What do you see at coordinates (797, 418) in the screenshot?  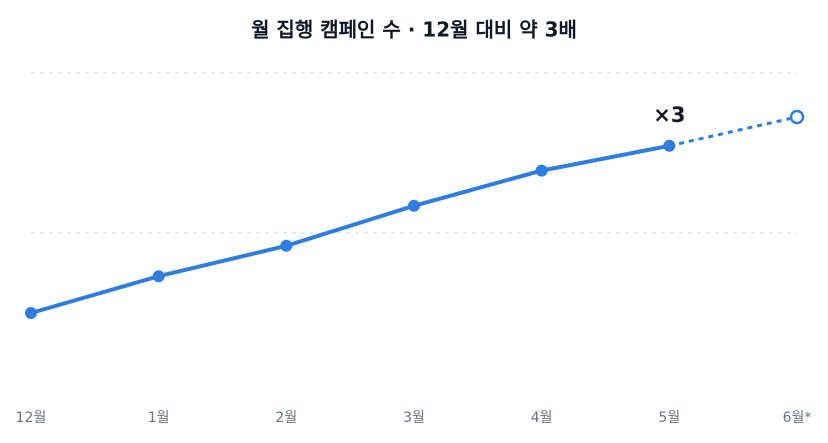 I see `x-tick-label: 6월*` at bounding box center [797, 418].